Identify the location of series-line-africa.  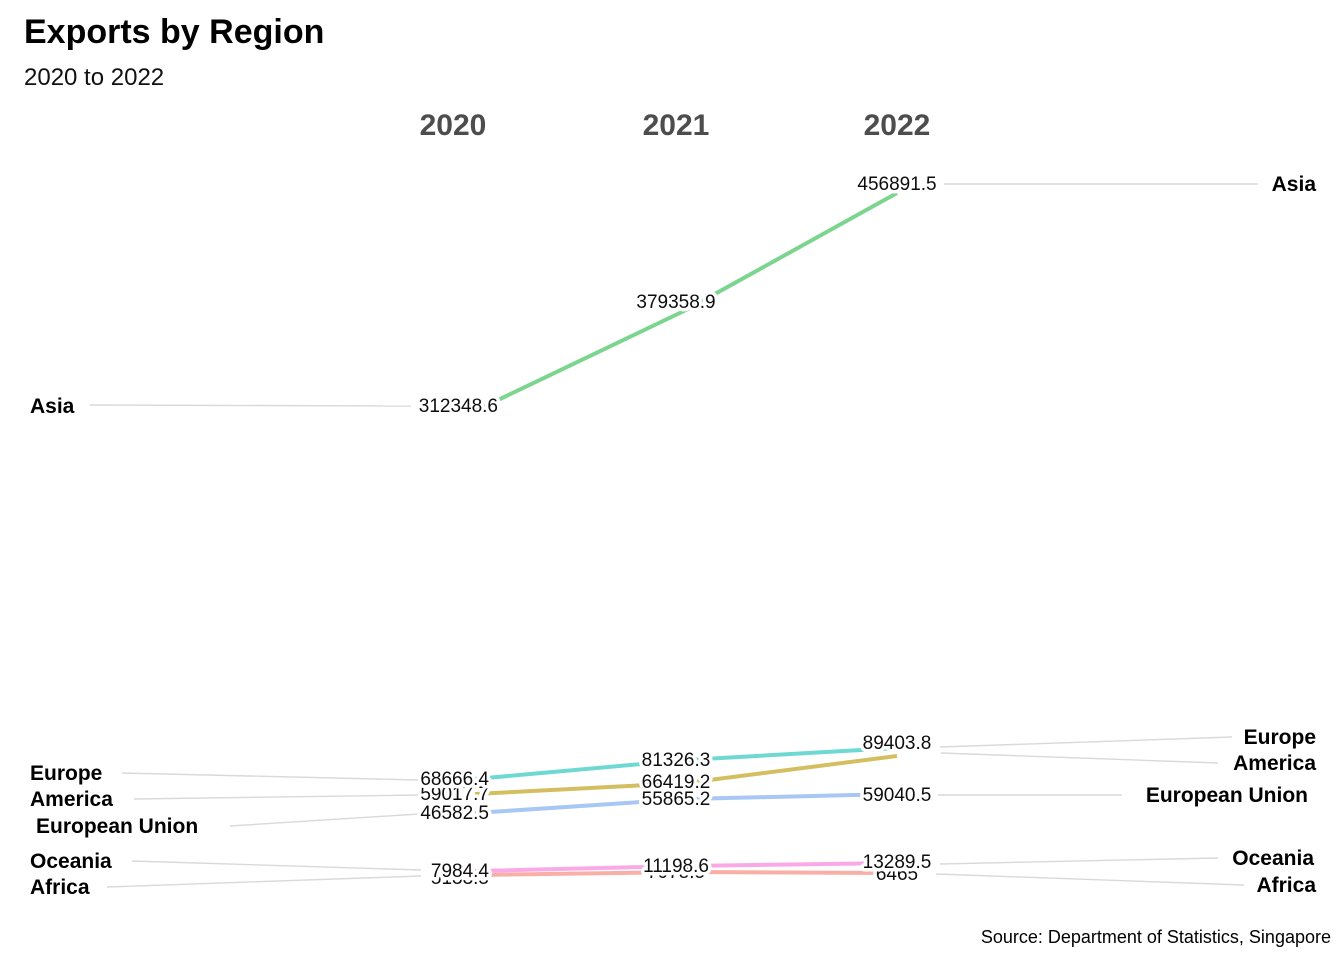
(686, 873).